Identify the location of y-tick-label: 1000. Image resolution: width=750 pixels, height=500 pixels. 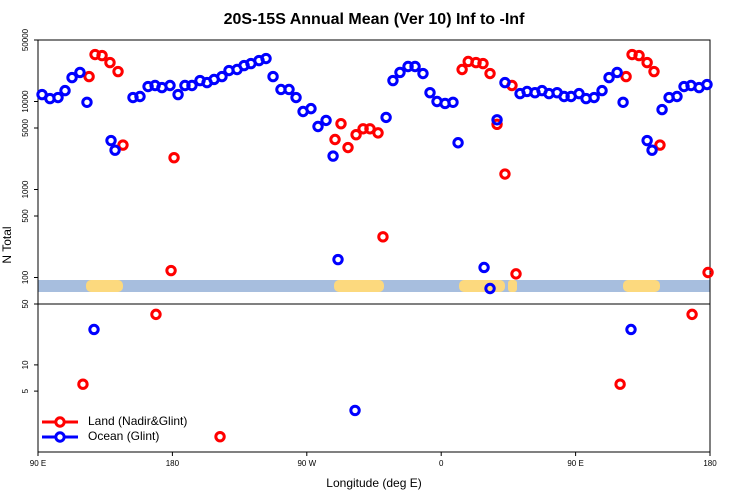
(25, 189).